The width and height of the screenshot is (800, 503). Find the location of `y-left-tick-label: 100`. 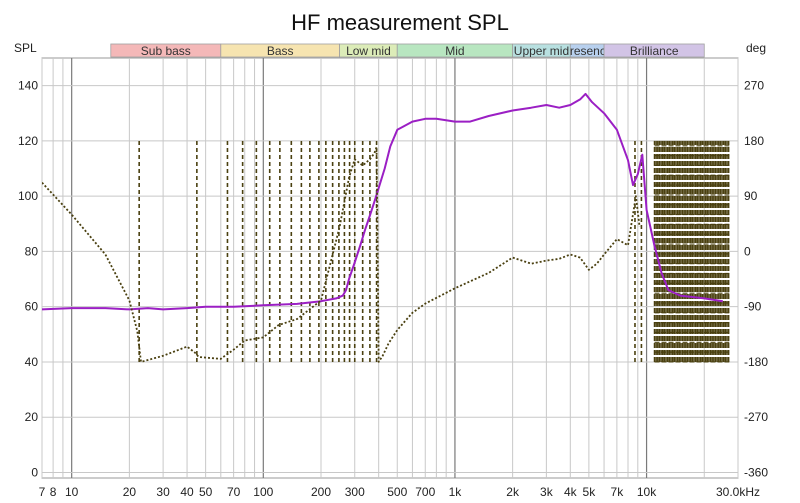

y-left-tick-label: 100 is located at coordinates (28, 196).